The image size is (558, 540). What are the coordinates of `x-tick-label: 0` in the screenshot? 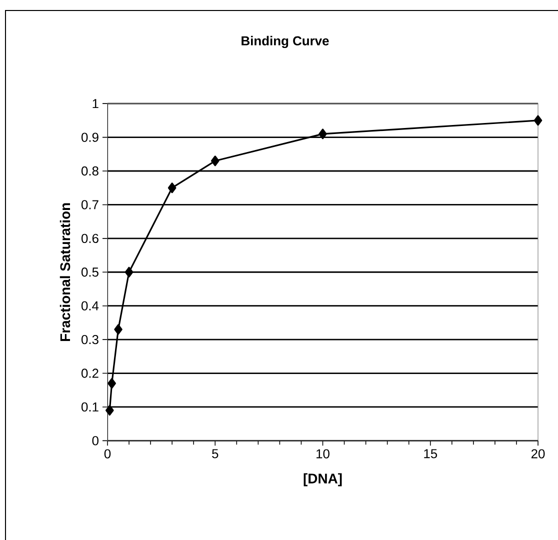 It's located at (107, 453).